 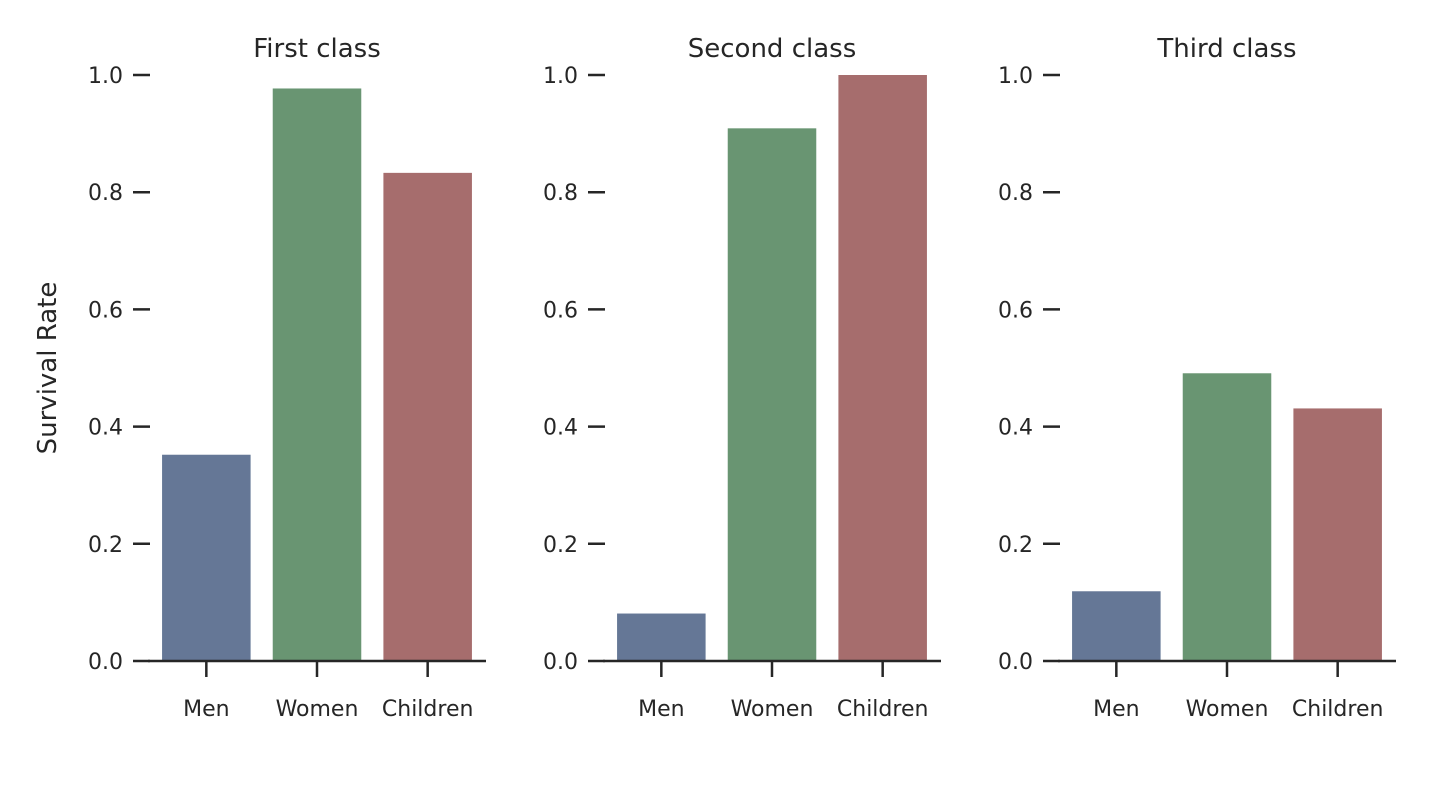 I want to click on panel-1-y-tick-label: 0.6, so click(x=105, y=310).